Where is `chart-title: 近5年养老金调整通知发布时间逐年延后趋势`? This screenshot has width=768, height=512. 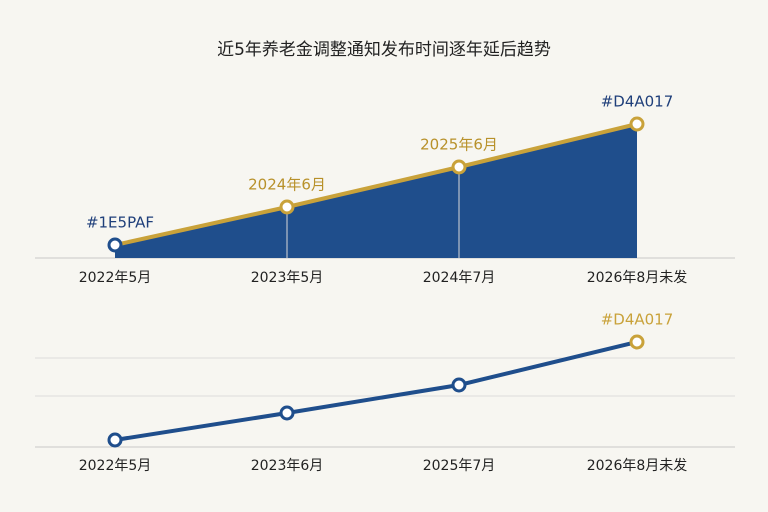 chart-title: 近5年养老金调整通知发布时间逐年延后趋势 is located at coordinates (384, 50).